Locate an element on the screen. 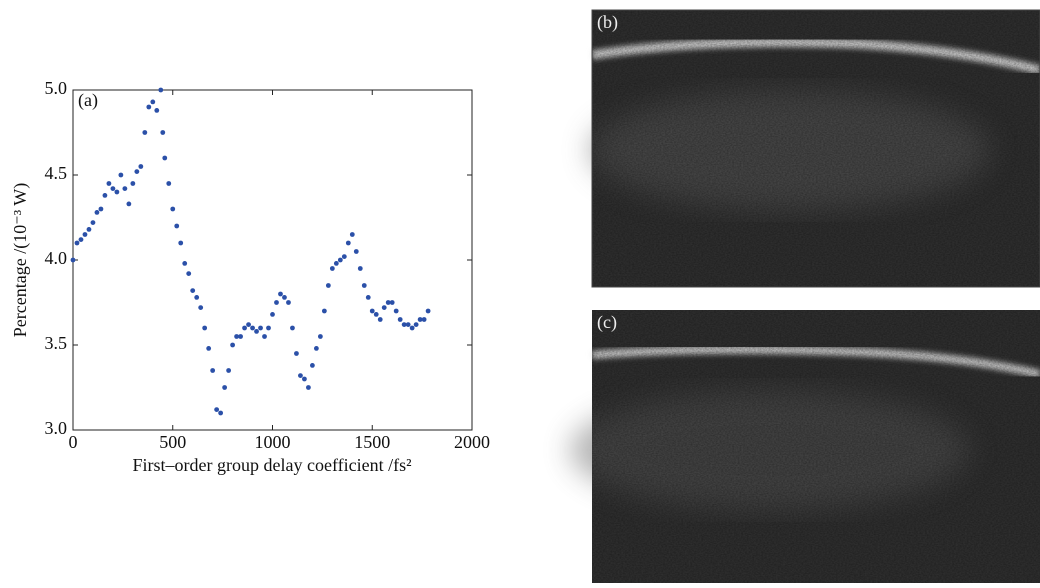 The height and width of the screenshot is (588, 1040). y-tick-label: 4.5 is located at coordinates (56, 173).